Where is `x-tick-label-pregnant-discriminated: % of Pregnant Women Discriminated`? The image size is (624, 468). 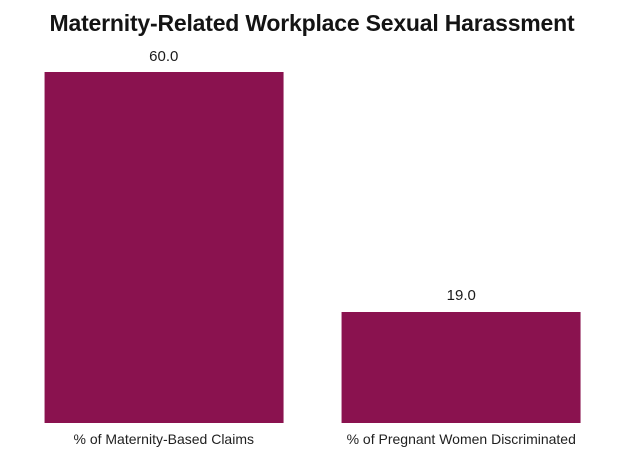
x-tick-label-pregnant-discriminated: % of Pregnant Women Discriminated is located at coordinates (461, 439).